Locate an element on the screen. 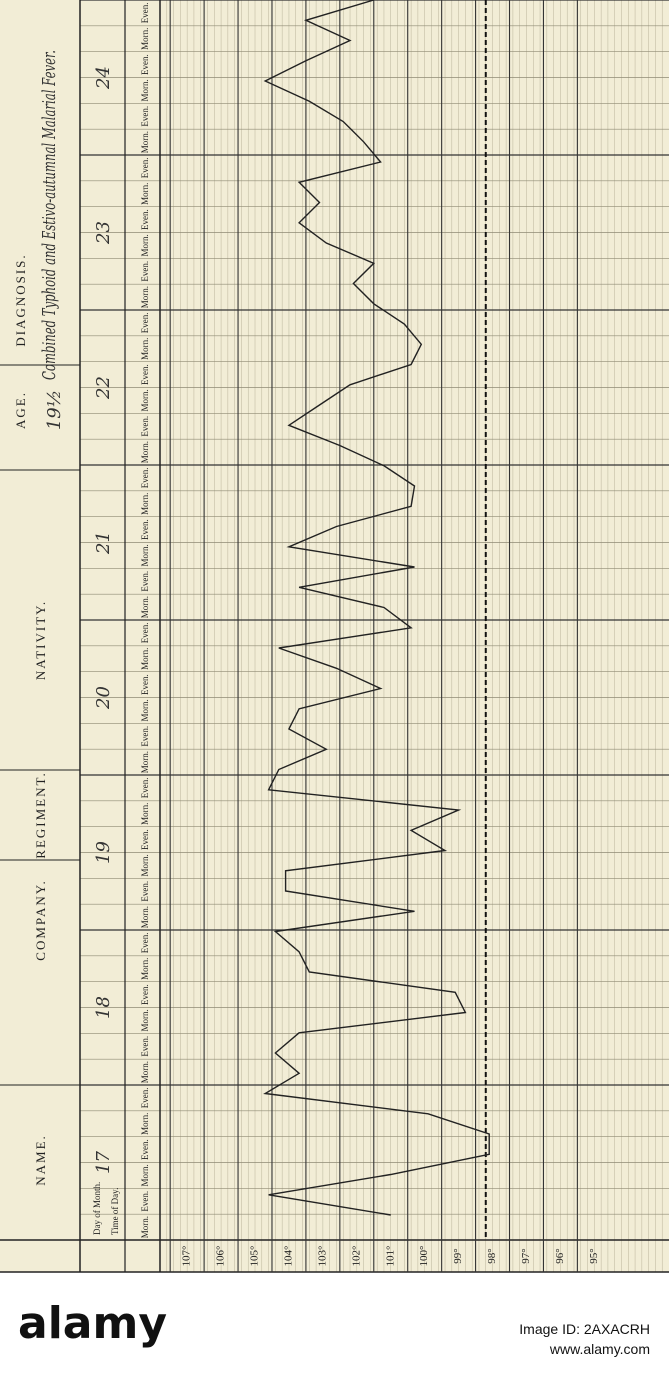  row-title: Day of Month. is located at coordinates (97, 1208).